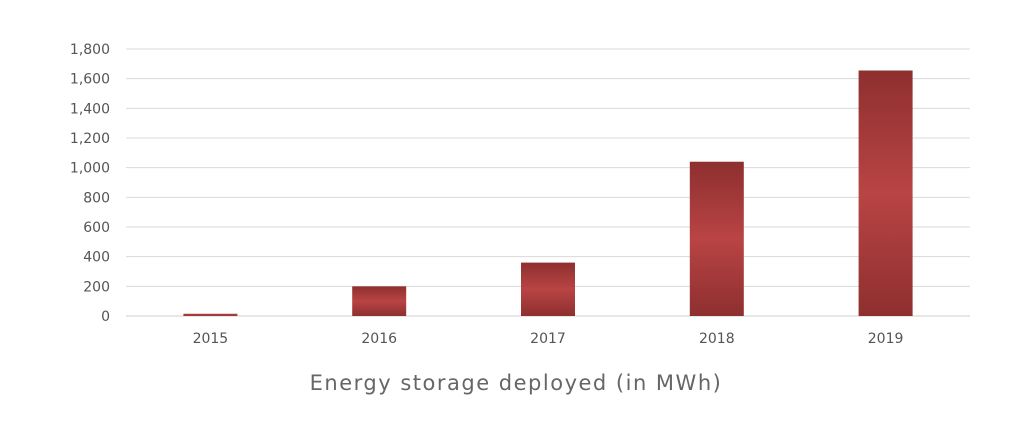 The width and height of the screenshot is (1024, 429). I want to click on bar-2018, so click(716, 238).